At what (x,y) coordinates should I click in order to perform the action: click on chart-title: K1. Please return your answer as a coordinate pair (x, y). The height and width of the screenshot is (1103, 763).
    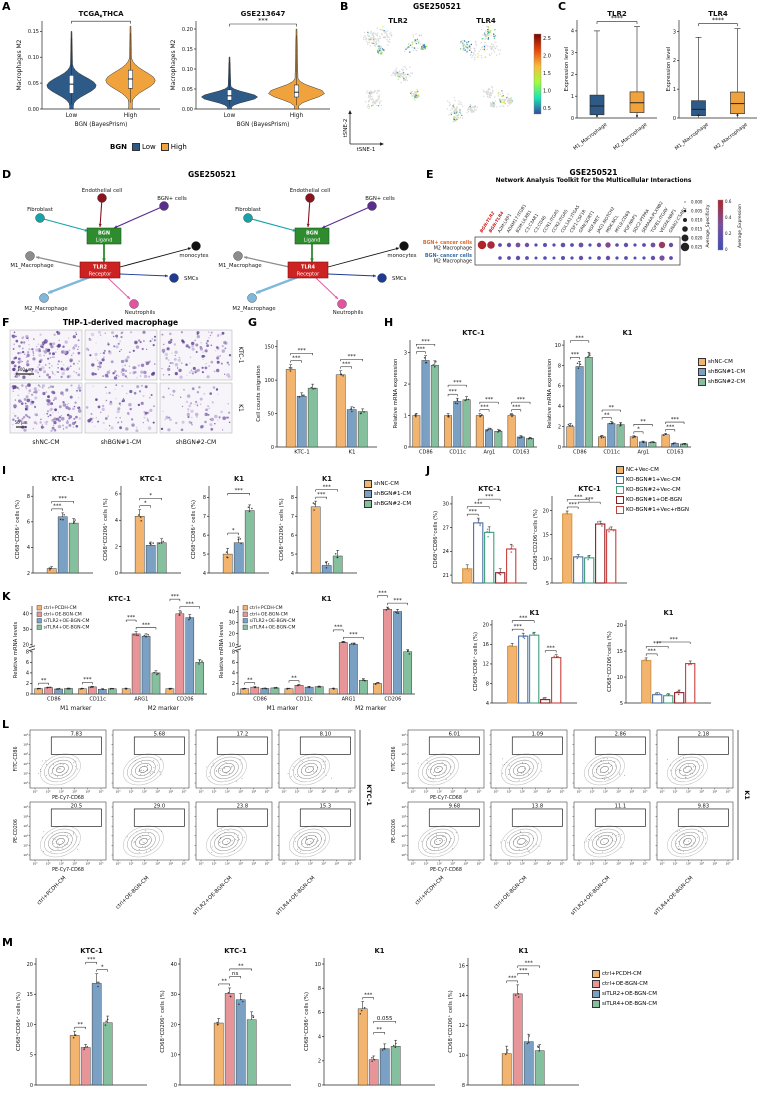
    Looking at the image, I should click on (239, 479).